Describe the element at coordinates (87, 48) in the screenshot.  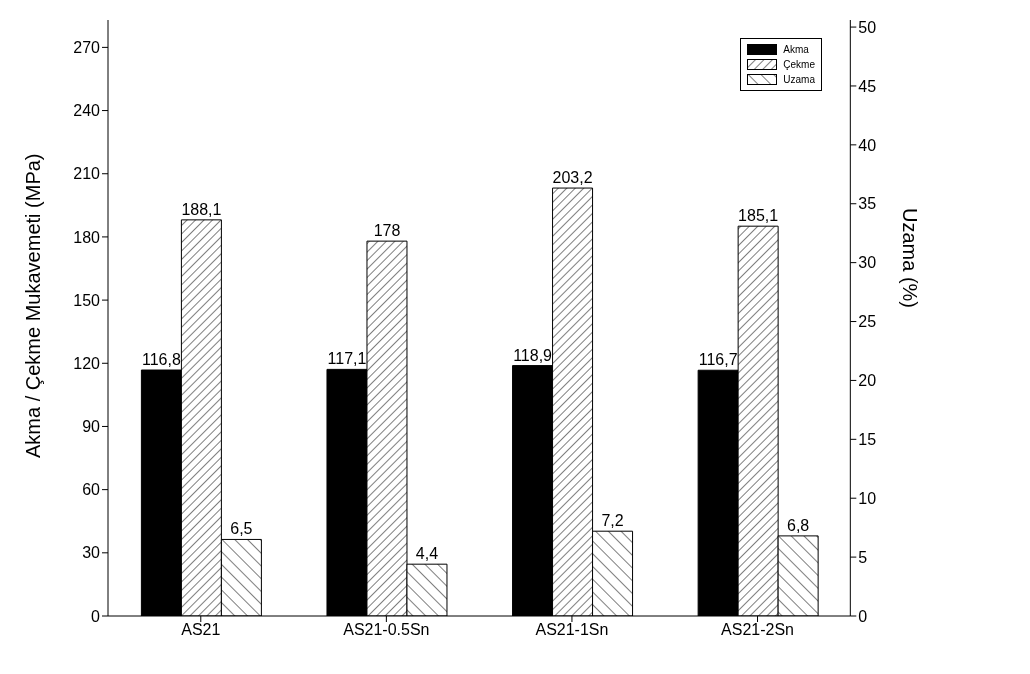
I see `y-tick-label: 270` at that location.